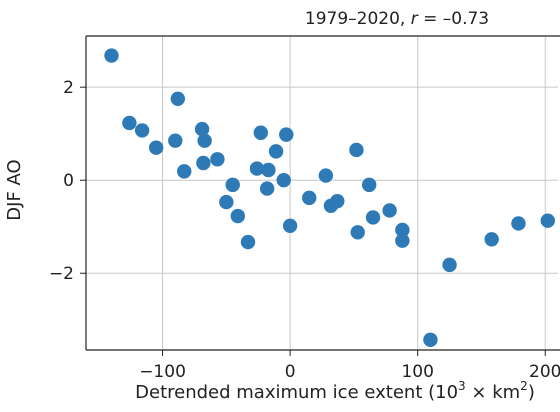 Image resolution: width=560 pixels, height=412 pixels. What do you see at coordinates (68, 88) in the screenshot?
I see `y-tick-label: 2` at bounding box center [68, 88].